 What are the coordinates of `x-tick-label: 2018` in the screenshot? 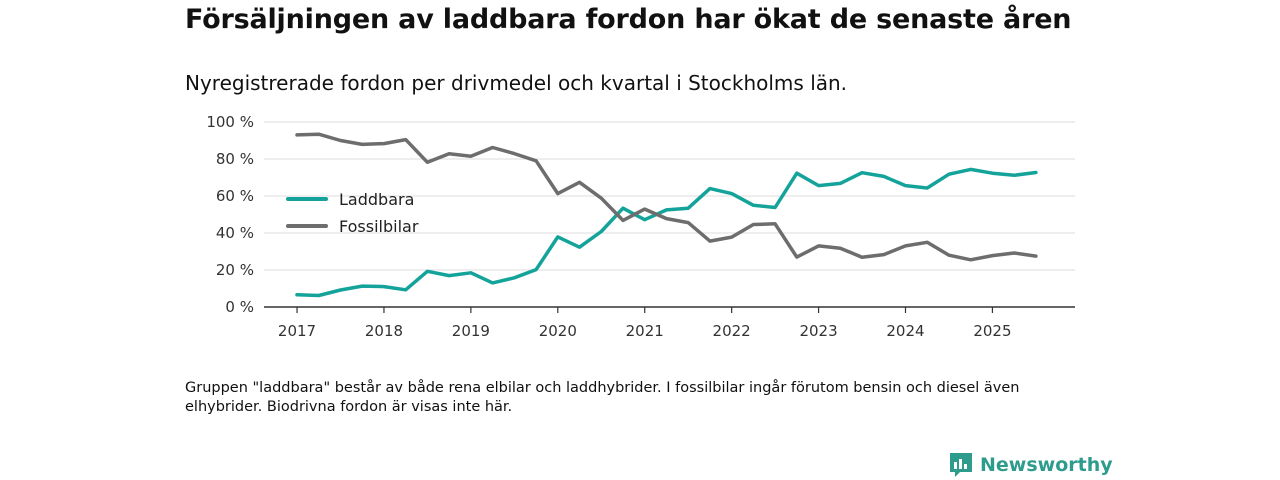 It's located at (384, 331).